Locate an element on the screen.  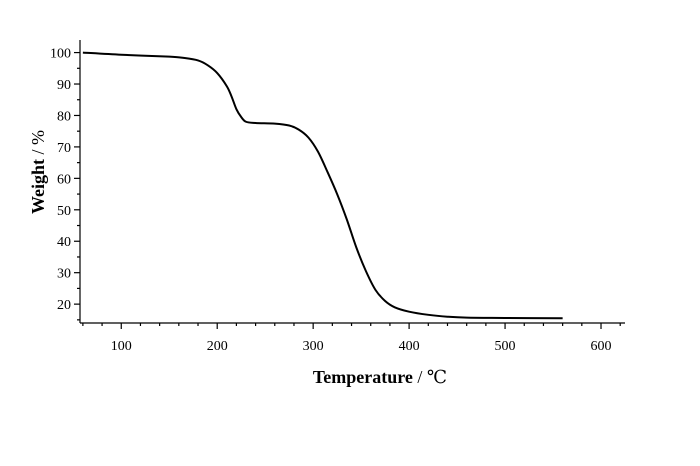
y-axis-label: Weight is located at coordinates (38, 186).